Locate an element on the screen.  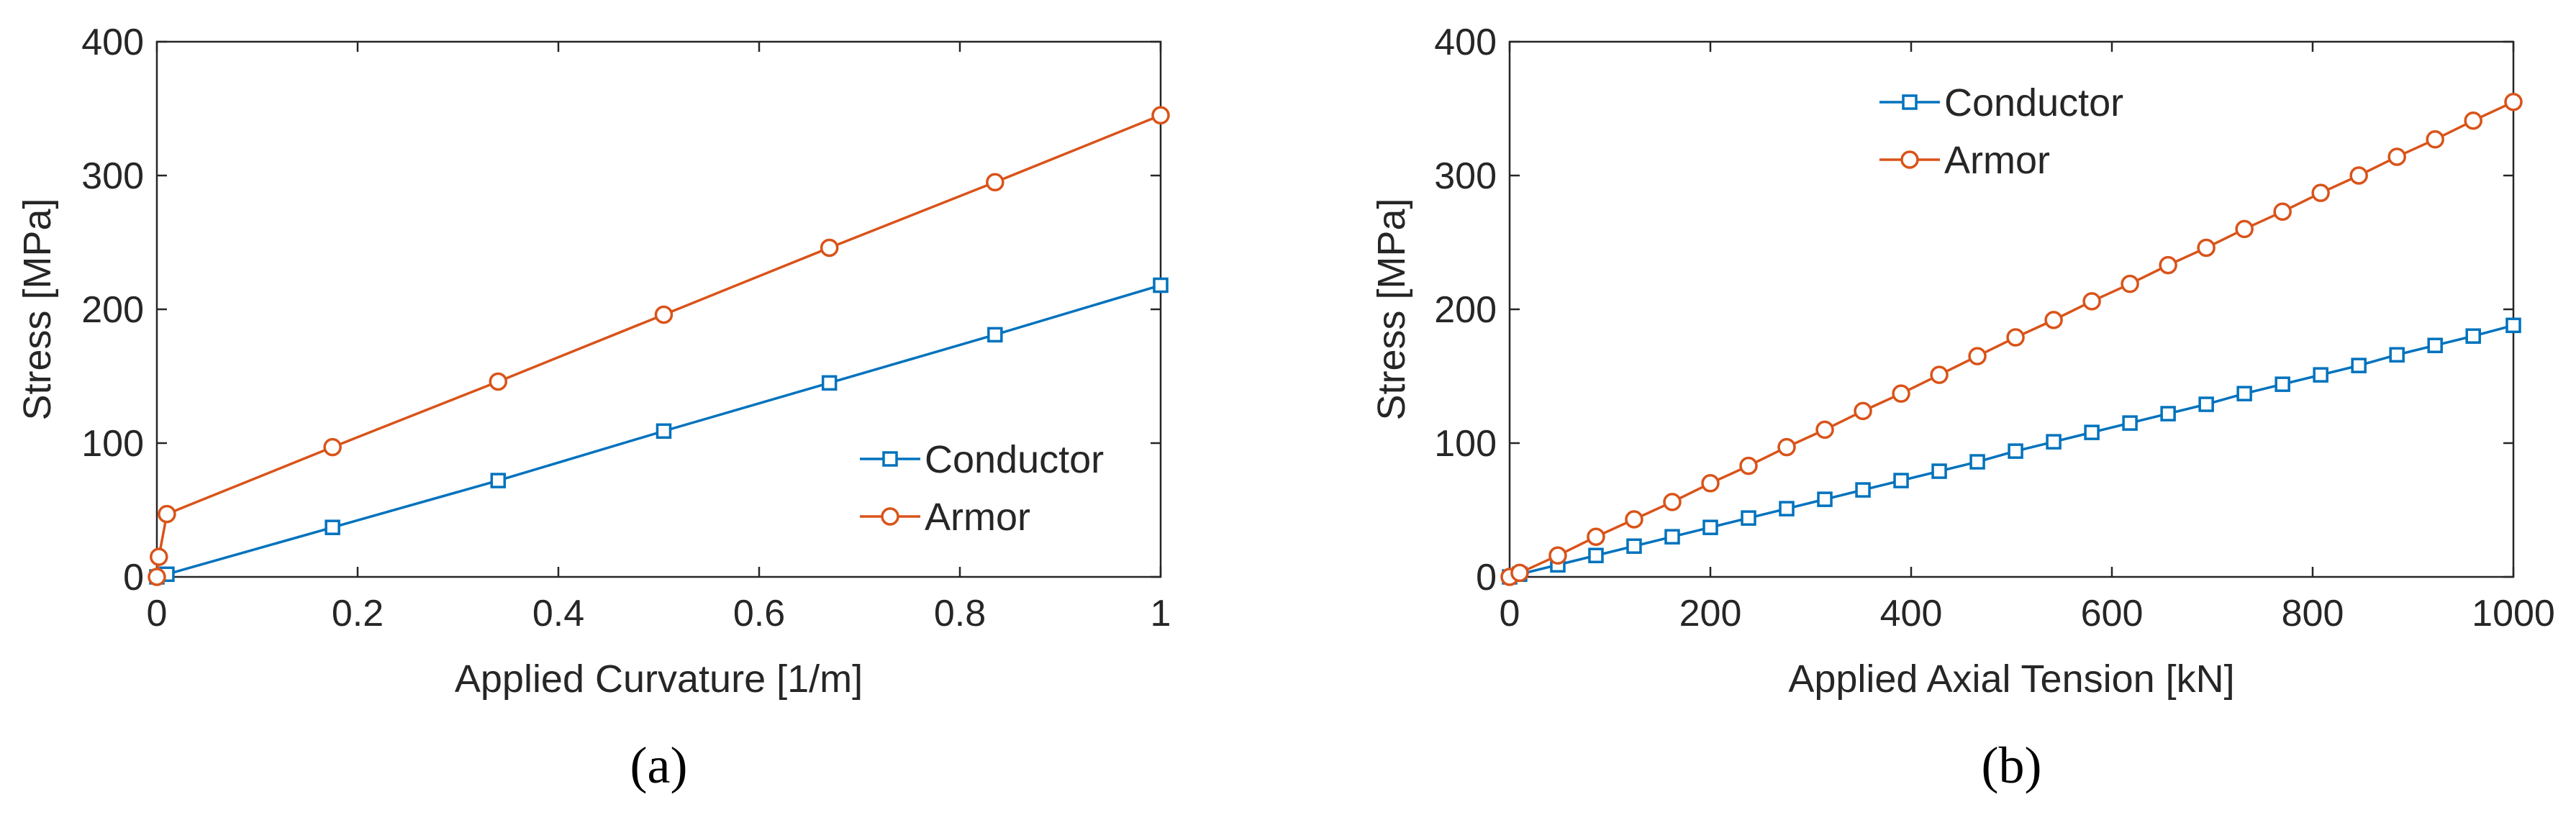
x-tick-label: 0.8 is located at coordinates (960, 613).